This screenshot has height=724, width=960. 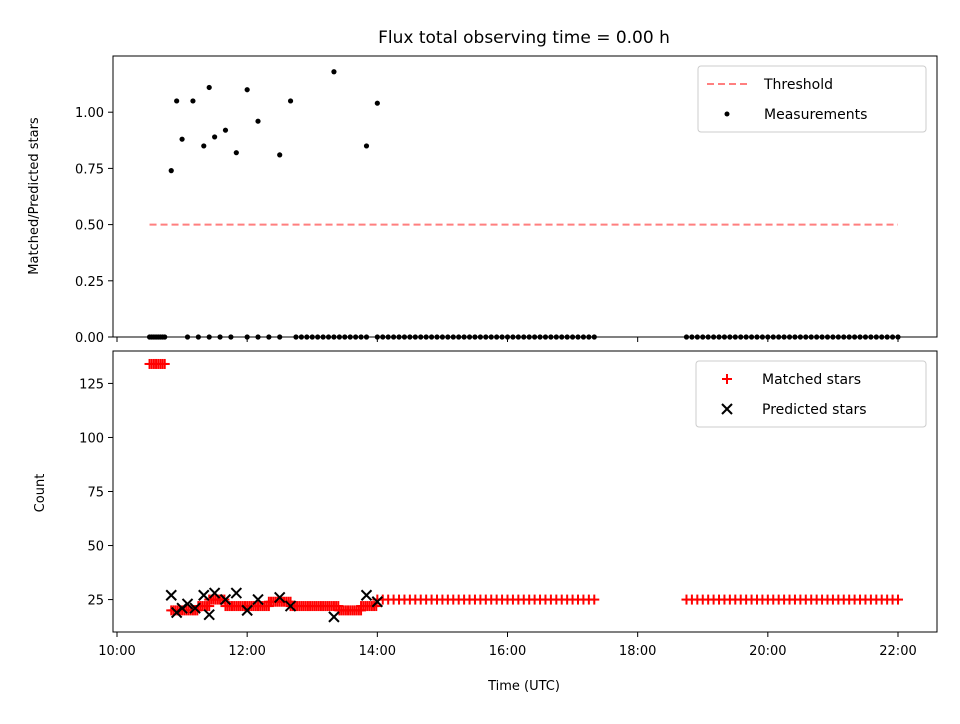 I want to click on bottom-legend: Matched stars Predicted stars, so click(x=811, y=394).